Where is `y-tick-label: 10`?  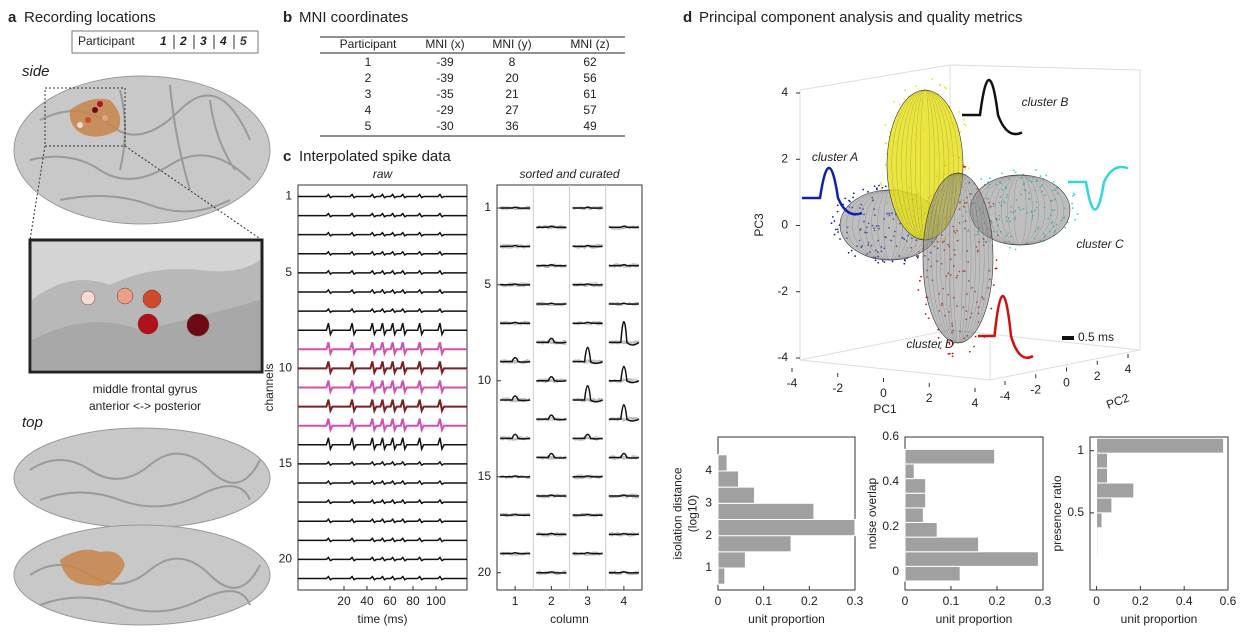 y-tick-label: 10 is located at coordinates (485, 380).